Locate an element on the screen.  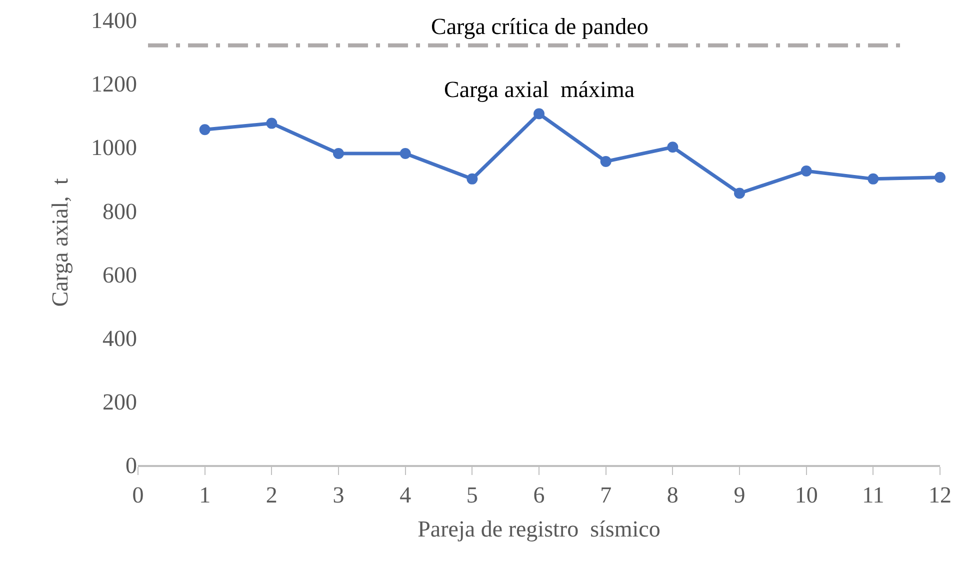
x-tick-label: 9 is located at coordinates (740, 495).